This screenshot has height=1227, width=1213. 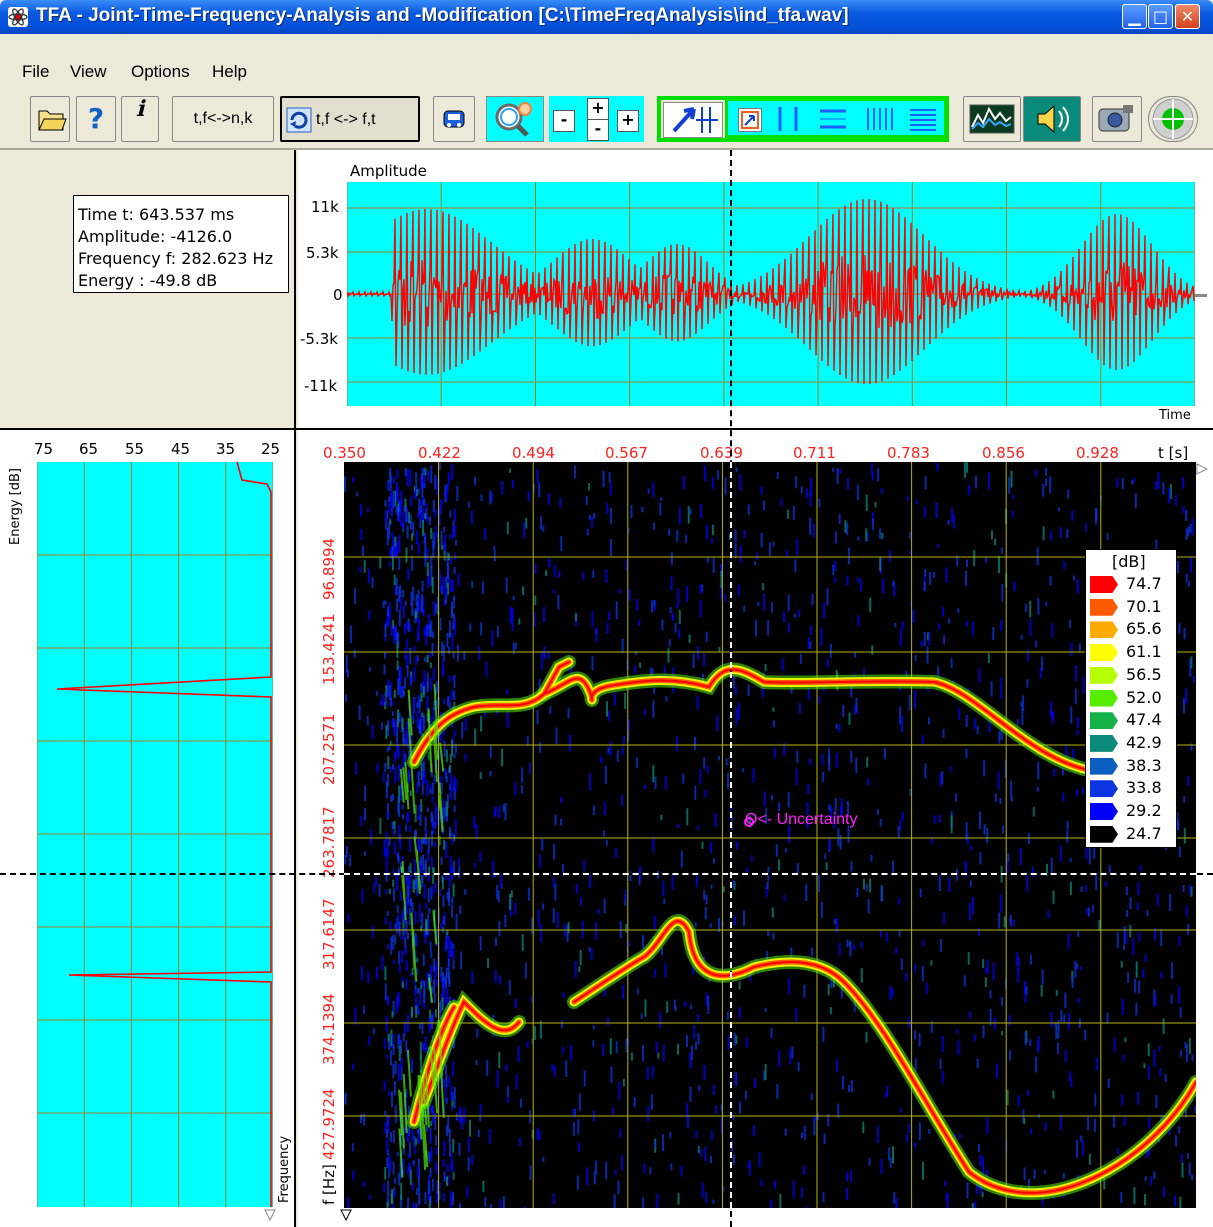 I want to click on energy-ylabel: Energy [dB], so click(x=15, y=506).